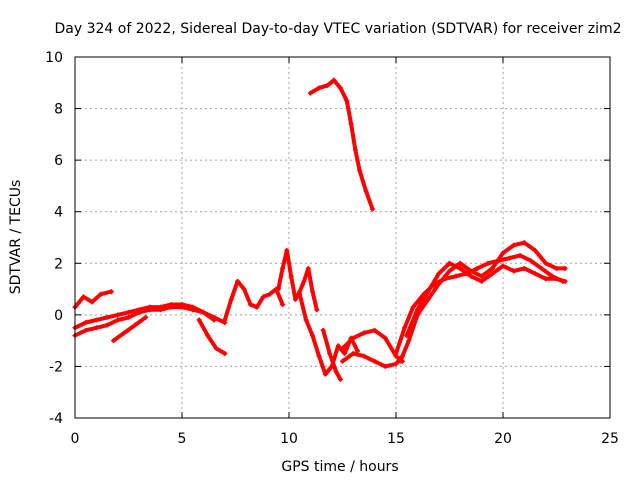 Image resolution: width=640 pixels, height=480 pixels. I want to click on y-tick-label: 8, so click(58, 110).